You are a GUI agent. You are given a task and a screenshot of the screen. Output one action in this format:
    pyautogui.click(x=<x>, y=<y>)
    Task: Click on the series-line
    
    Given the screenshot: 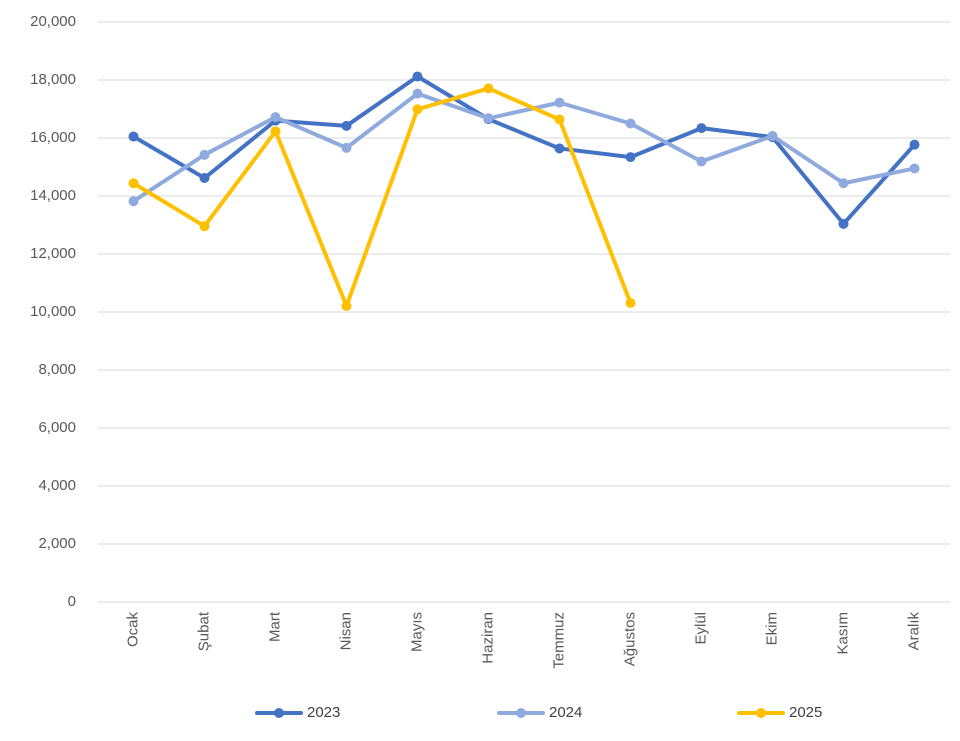 What is the action you would take?
    pyautogui.click(x=524, y=147)
    